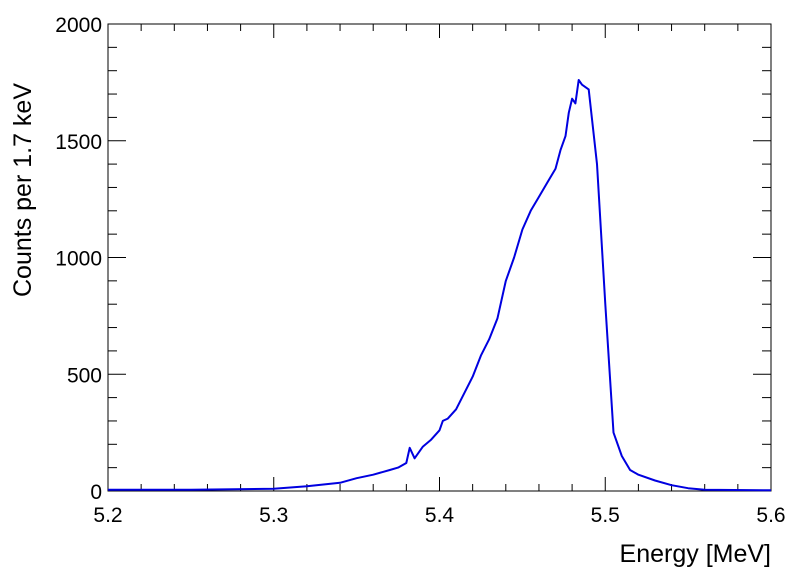  Describe the element at coordinates (107, 515) in the screenshot. I see `x-tick-label: 5.2` at that location.